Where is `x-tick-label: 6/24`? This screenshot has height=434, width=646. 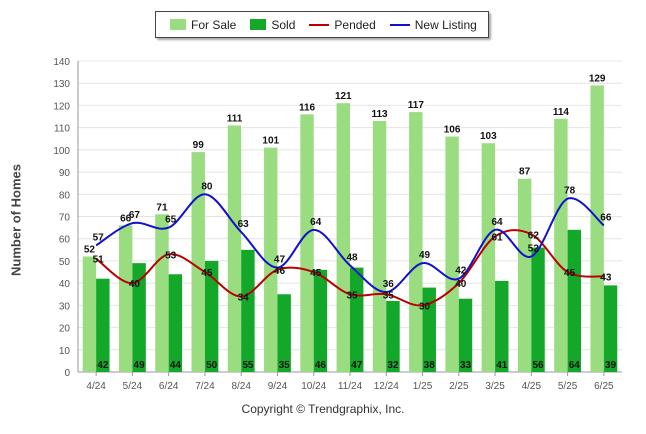
x-tick-label: 6/24 is located at coordinates (169, 386).